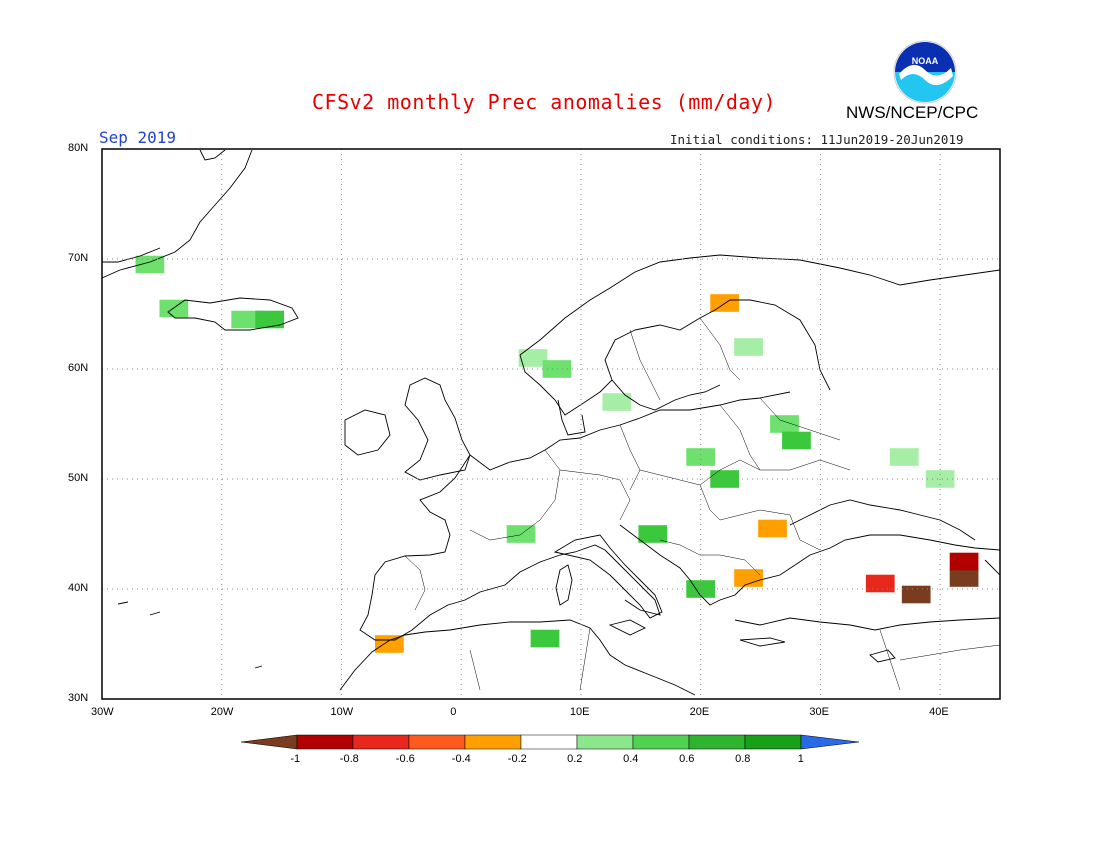  What do you see at coordinates (342, 712) in the screenshot?
I see `longitude-label: 10W` at bounding box center [342, 712].